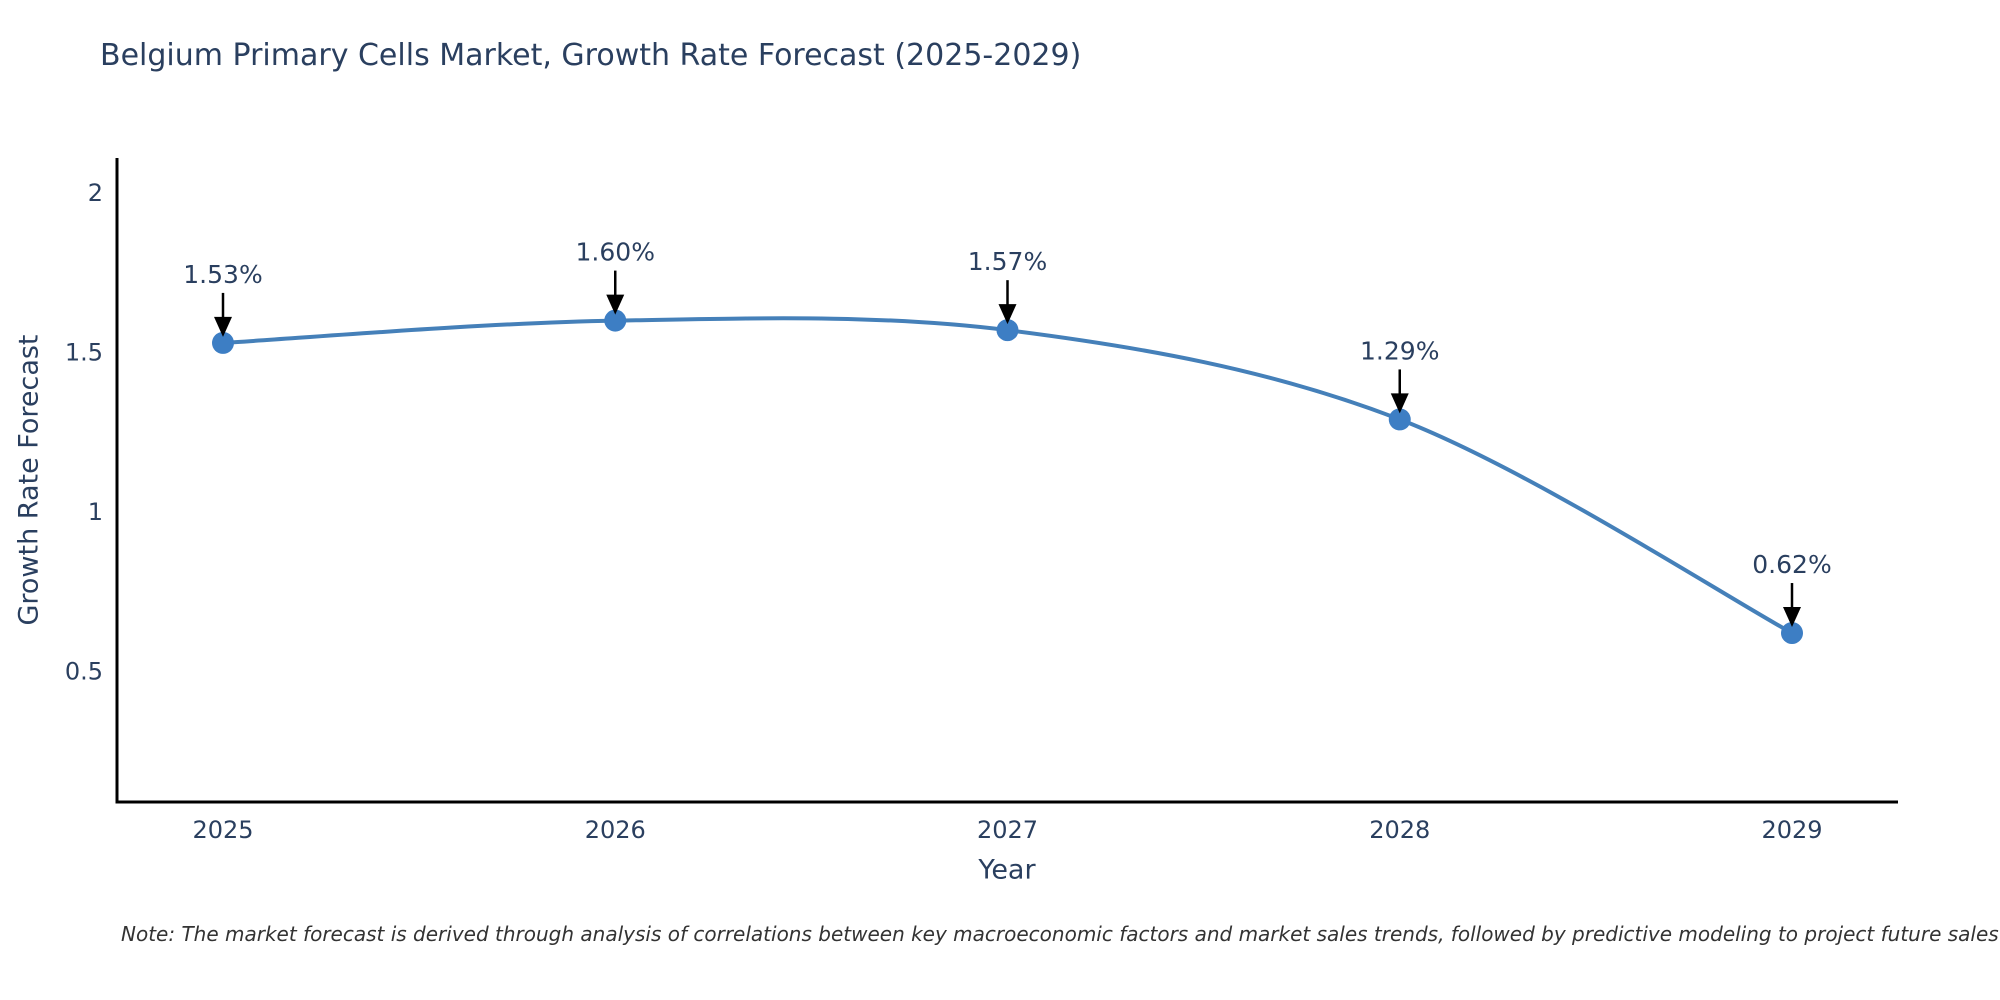 This screenshot has height=1000, width=2000. What do you see at coordinates (84, 352) in the screenshot?
I see `y-tick-label: 1.5` at bounding box center [84, 352].